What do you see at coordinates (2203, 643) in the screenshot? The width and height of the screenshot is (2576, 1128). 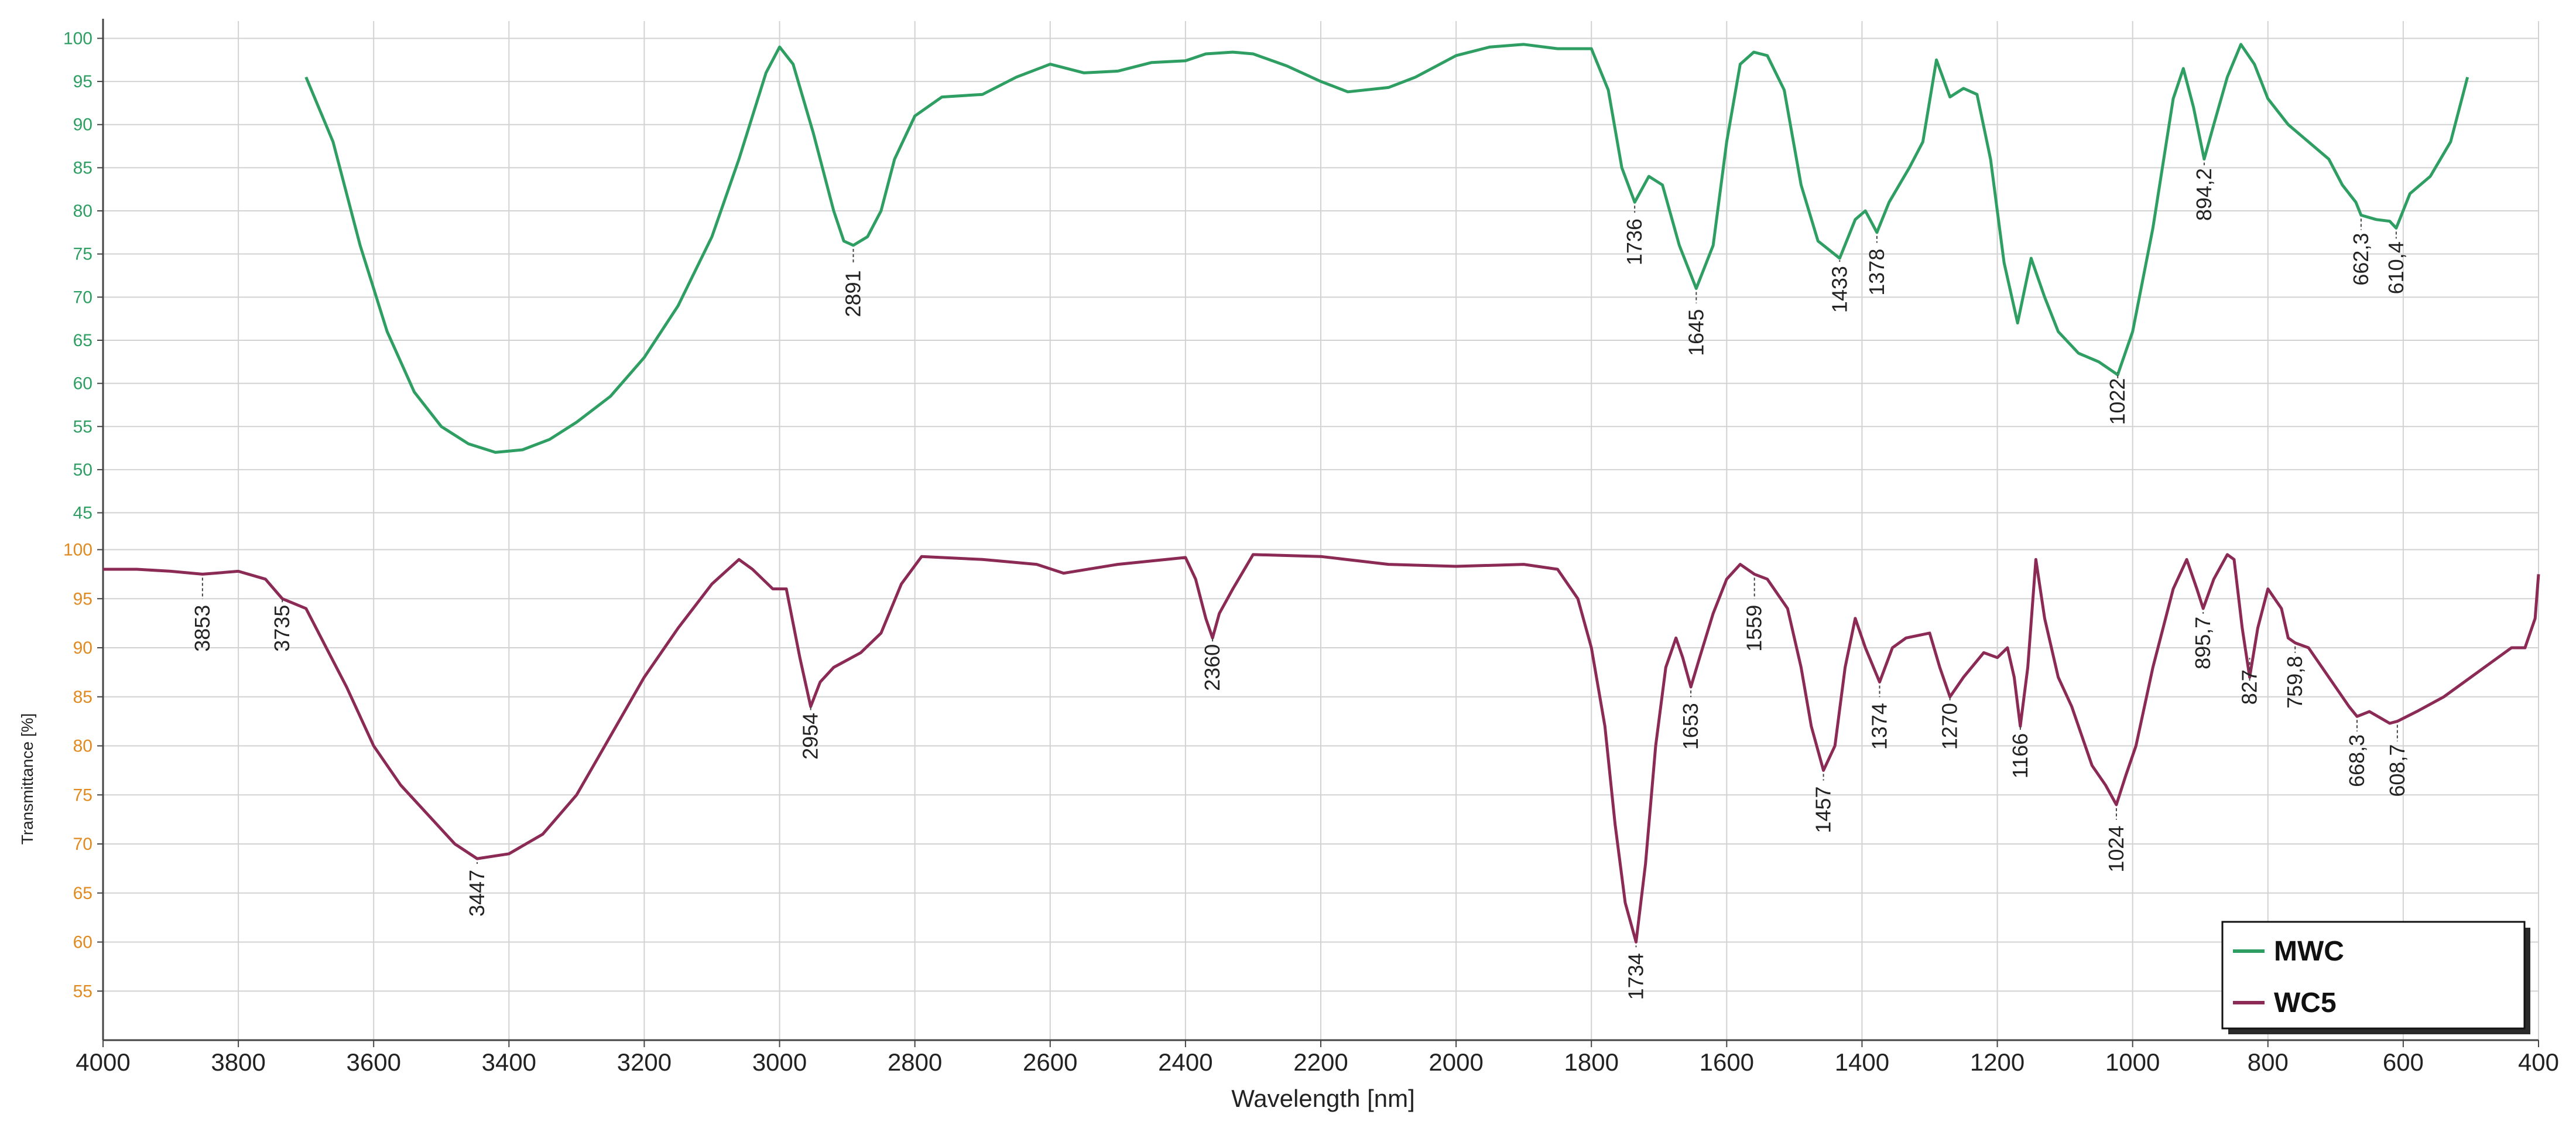 I see `peak-label-wc5: 895,7` at bounding box center [2203, 643].